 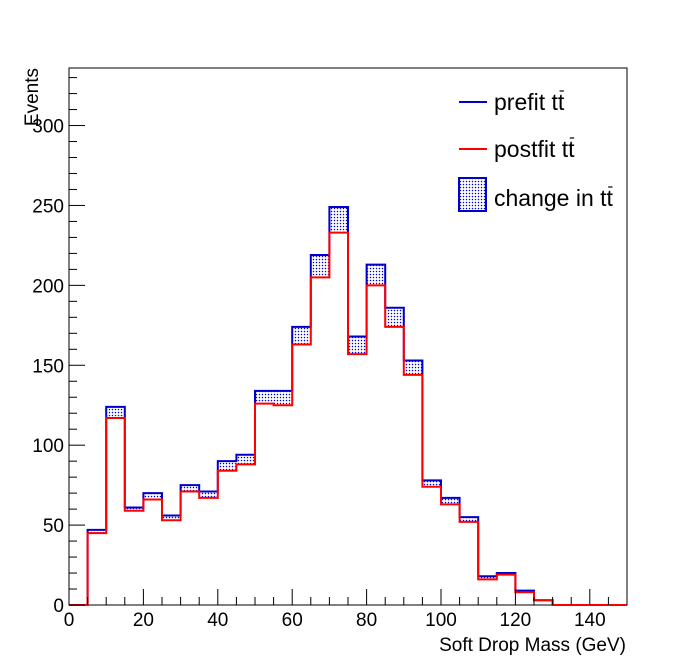 What do you see at coordinates (48, 366) in the screenshot?
I see `y-tick-label: 150` at bounding box center [48, 366].